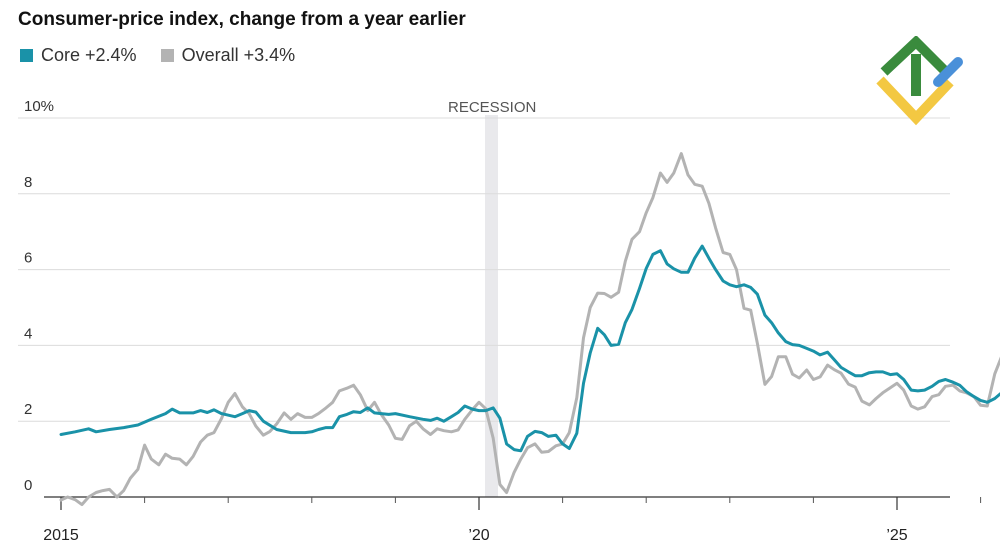  Describe the element at coordinates (492, 107) in the screenshot. I see `recession-label: RECESSION` at that location.